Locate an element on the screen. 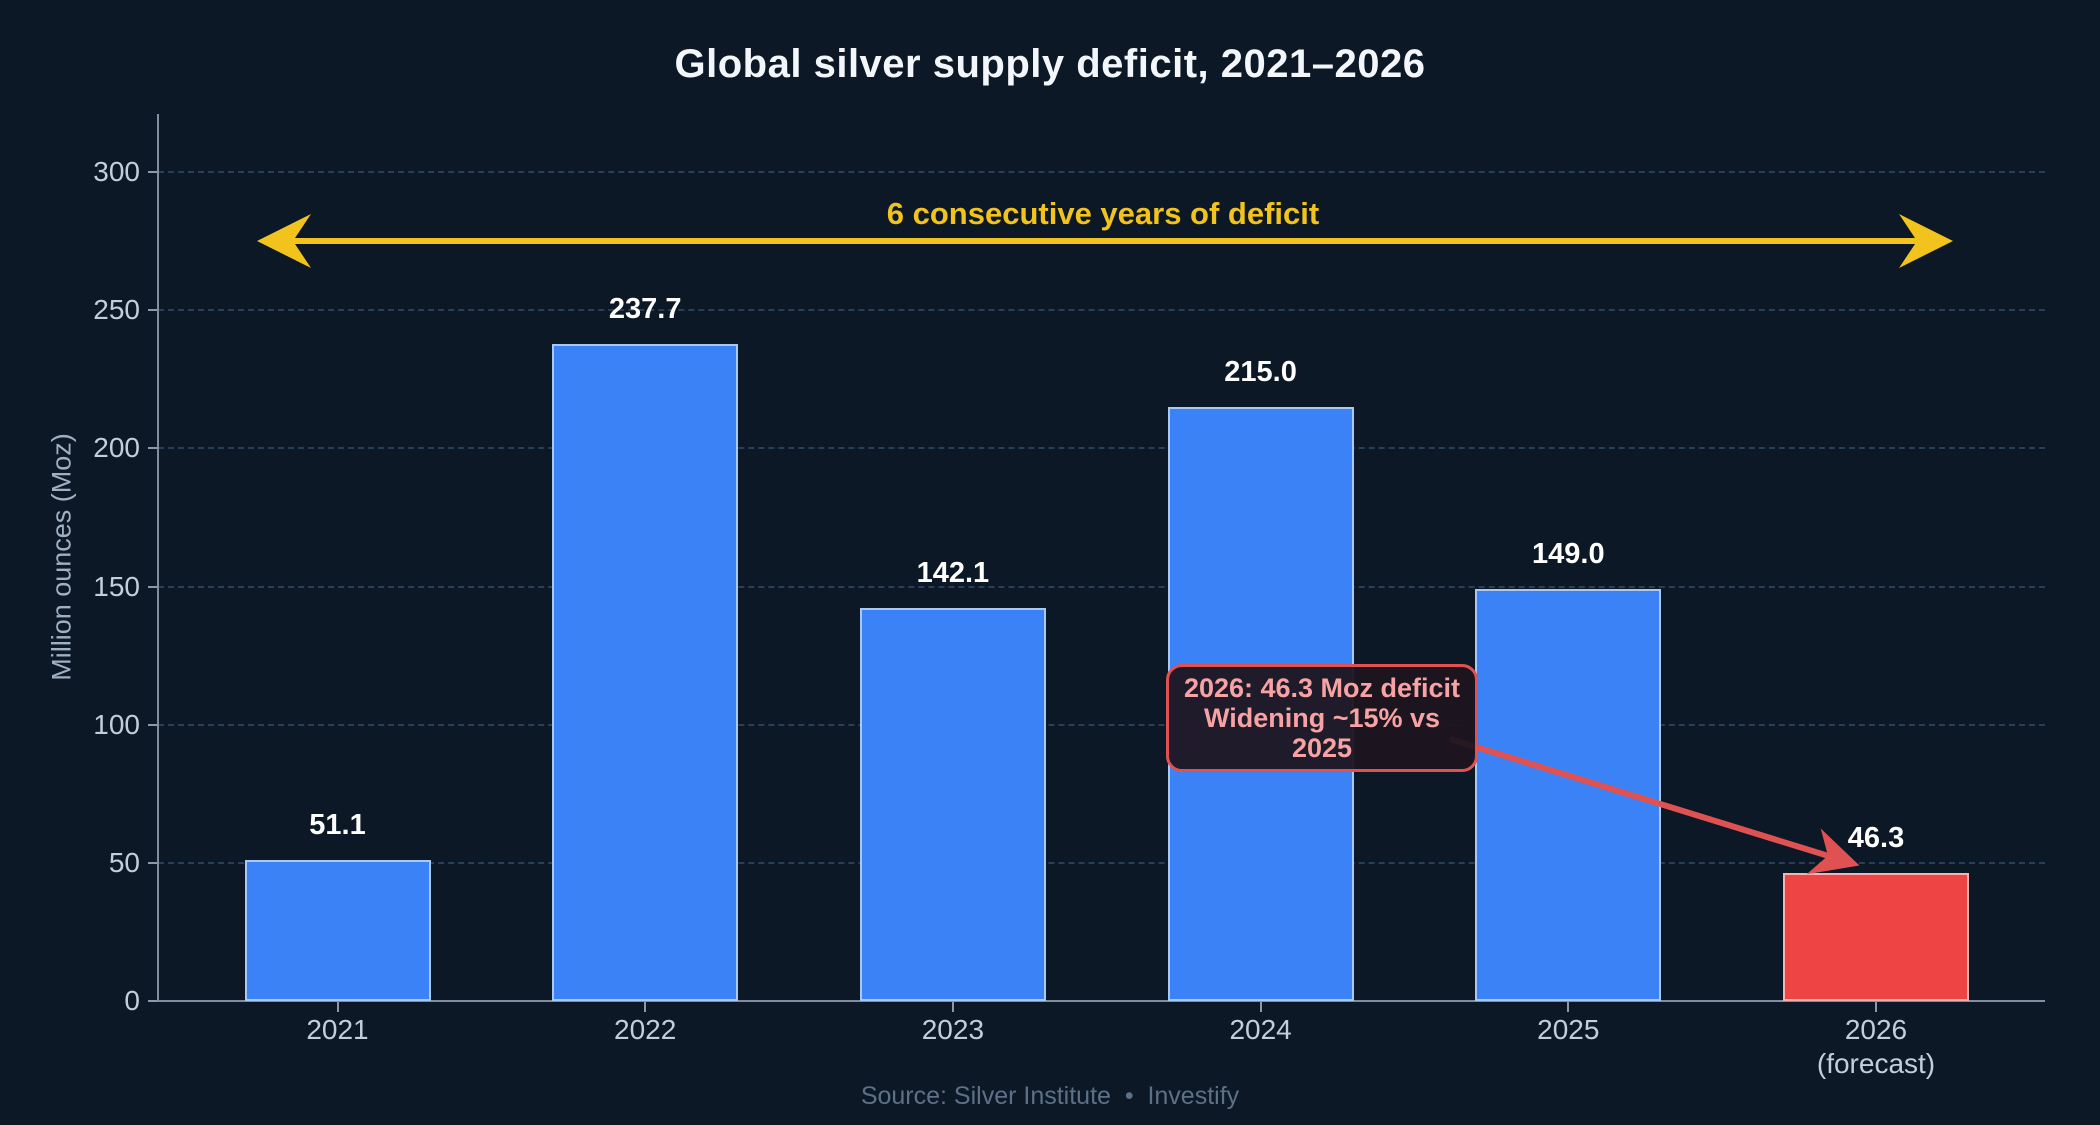 This screenshot has height=1125, width=2100. callout-line-2: Widening ~15% vs 2025 is located at coordinates (1322, 733).